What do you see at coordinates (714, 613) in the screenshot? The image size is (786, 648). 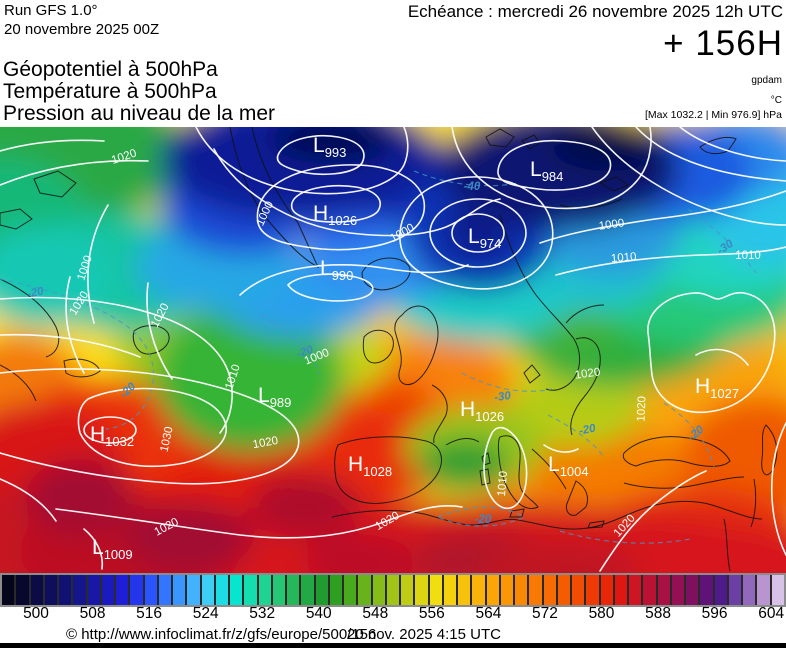 I see `colorbar-tick-596: 596` at bounding box center [714, 613].